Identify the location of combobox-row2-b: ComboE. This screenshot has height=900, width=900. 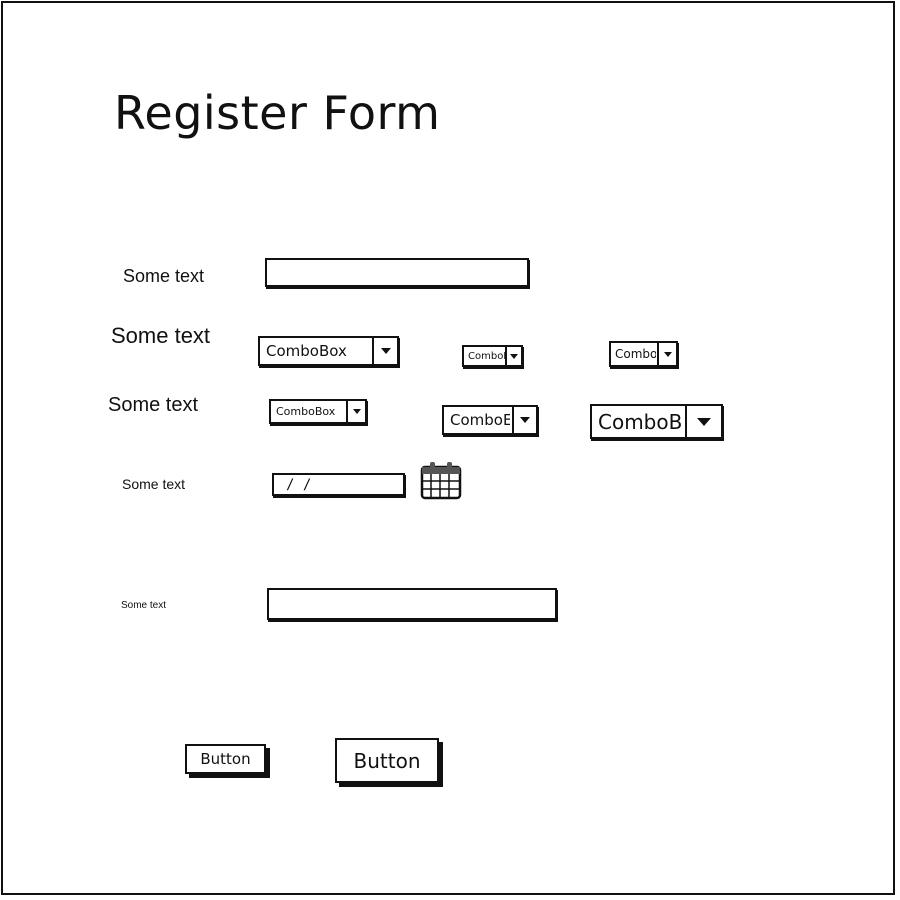
(492, 356).